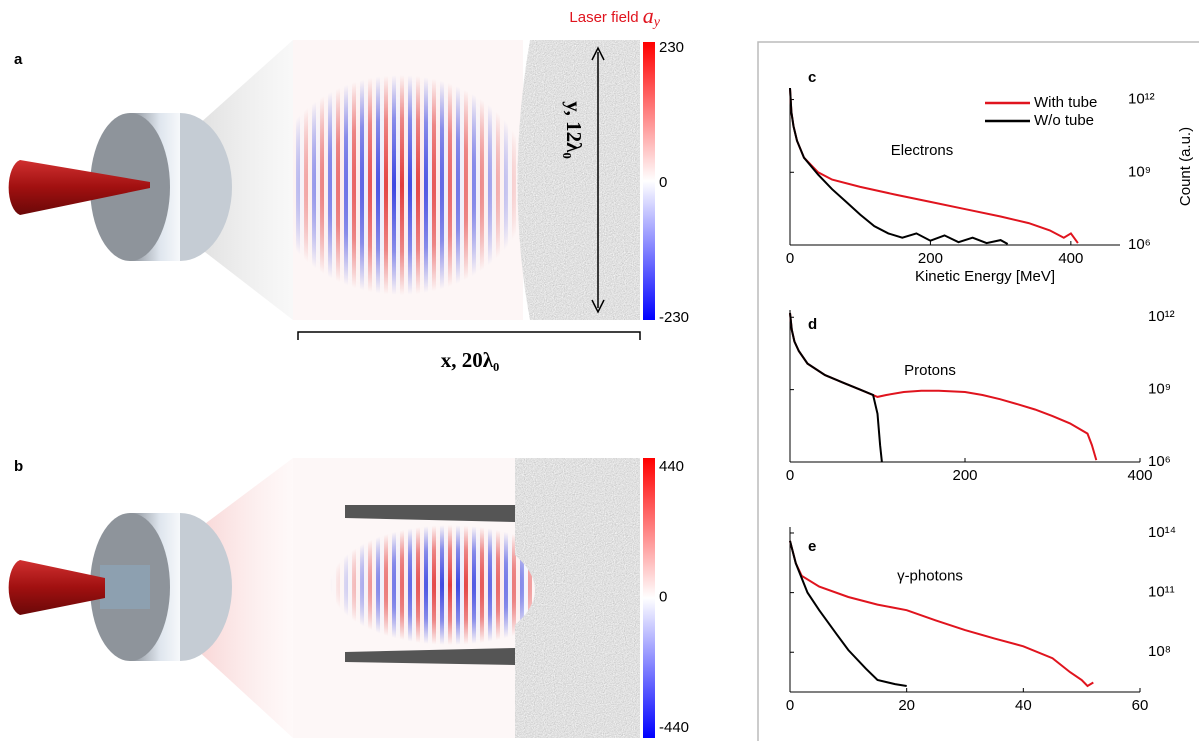  What do you see at coordinates (985, 276) in the screenshot?
I see `x-axis-label: Kinetic Energy [MeV]` at bounding box center [985, 276].